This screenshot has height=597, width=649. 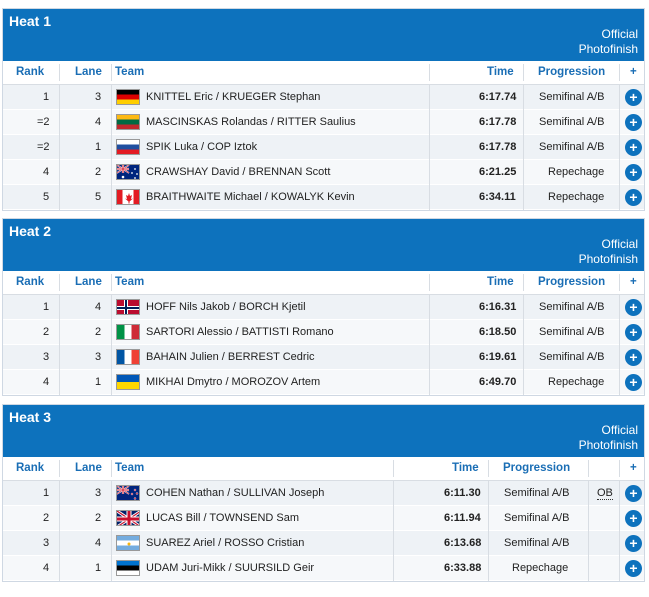 What do you see at coordinates (223, 518) in the screenshot?
I see `team-cell: LUCAS Bill / TOWNSEND Sam` at bounding box center [223, 518].